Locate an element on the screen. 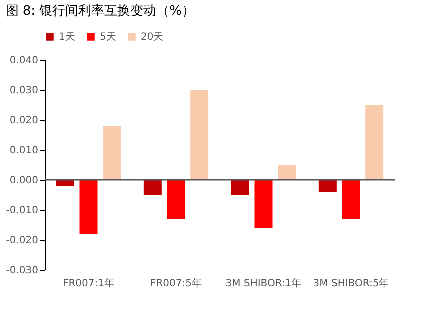  y-tick-label: -0.010 is located at coordinates (22, 211).